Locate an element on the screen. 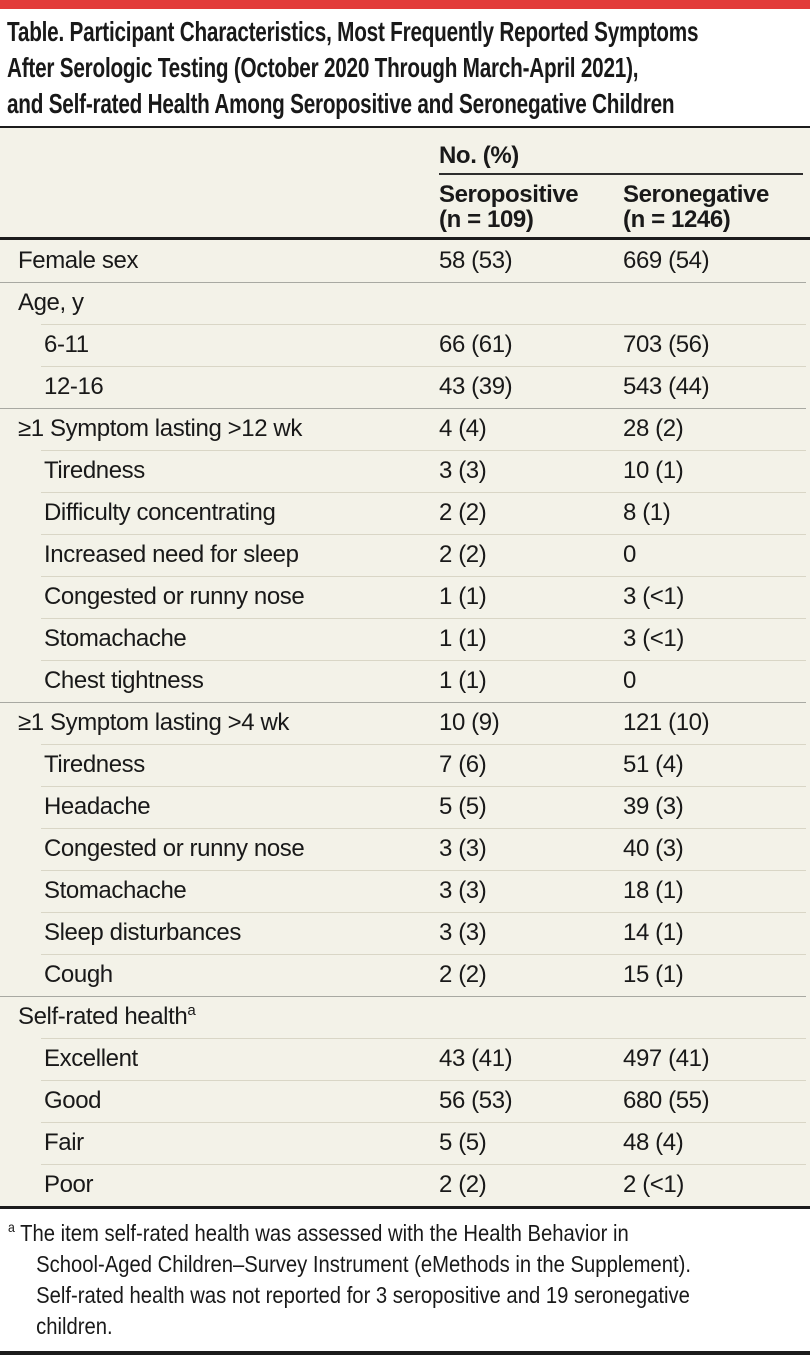 Image resolution: width=810 pixels, height=1363 pixels. row-label-text: ≥1 Symptom lasting >4 wk is located at coordinates (154, 722).